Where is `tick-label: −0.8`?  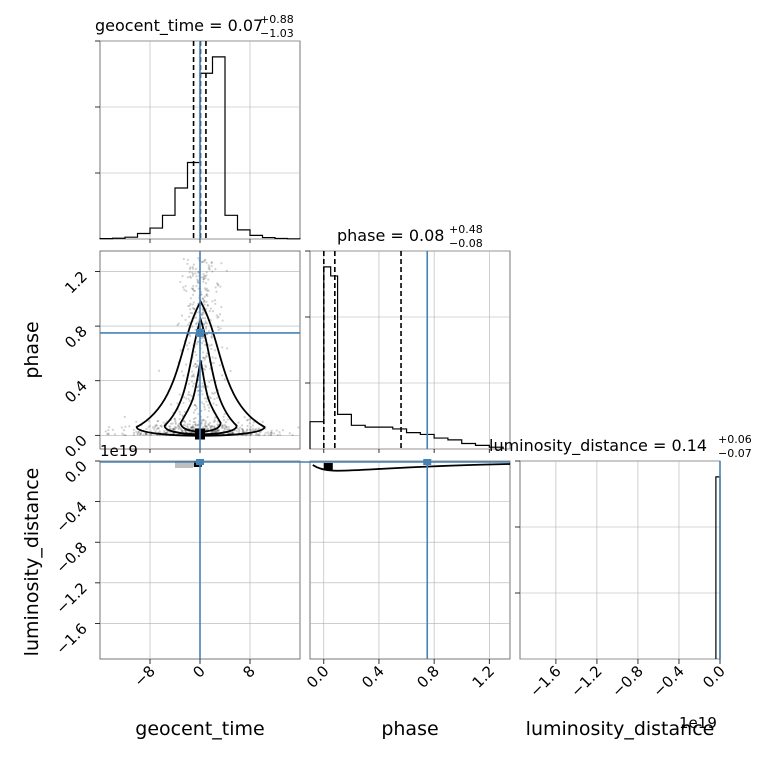 tick-label: −0.8 is located at coordinates (71, 557).